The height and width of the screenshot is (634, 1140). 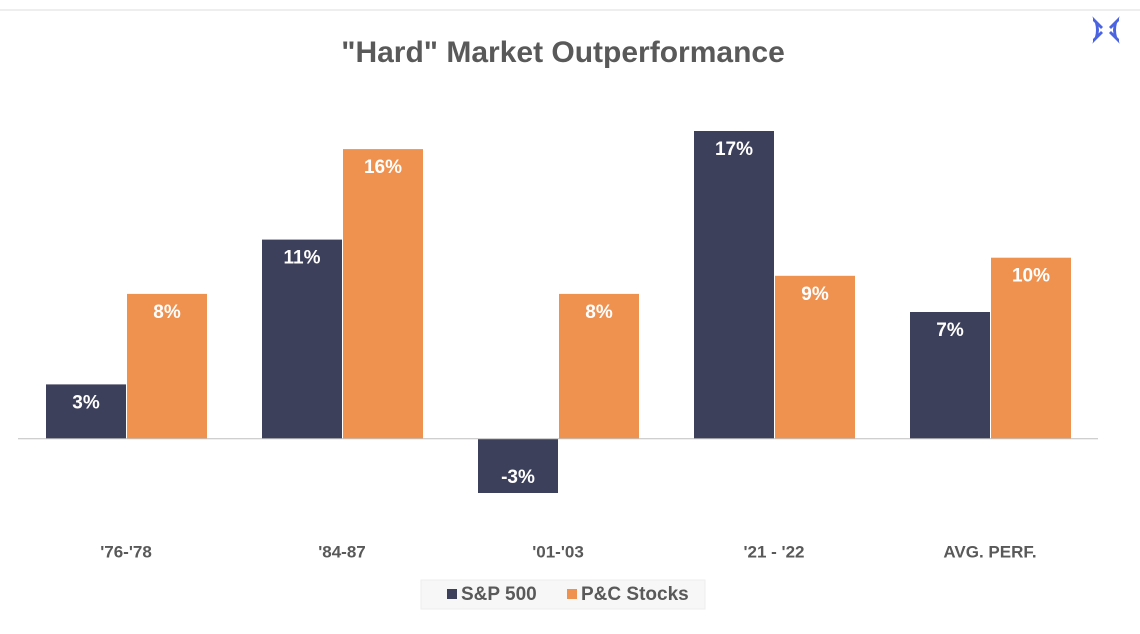 I want to click on legend-label: P&C Stocks, so click(x=635, y=594).